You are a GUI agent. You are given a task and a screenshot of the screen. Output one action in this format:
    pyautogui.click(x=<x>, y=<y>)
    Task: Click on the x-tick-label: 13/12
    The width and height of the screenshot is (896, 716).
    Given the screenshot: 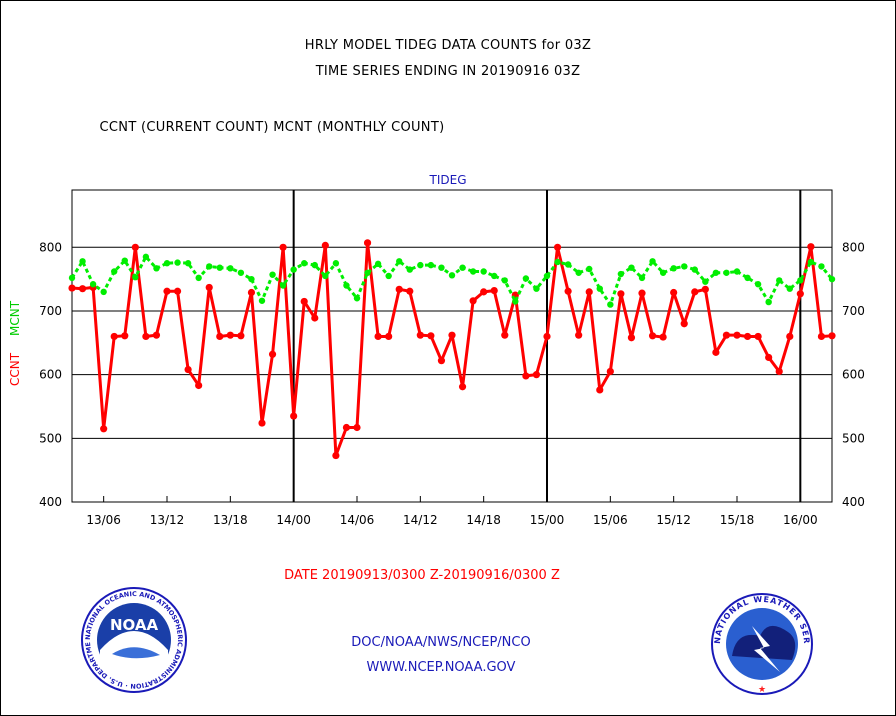 What is the action you would take?
    pyautogui.click(x=167, y=520)
    